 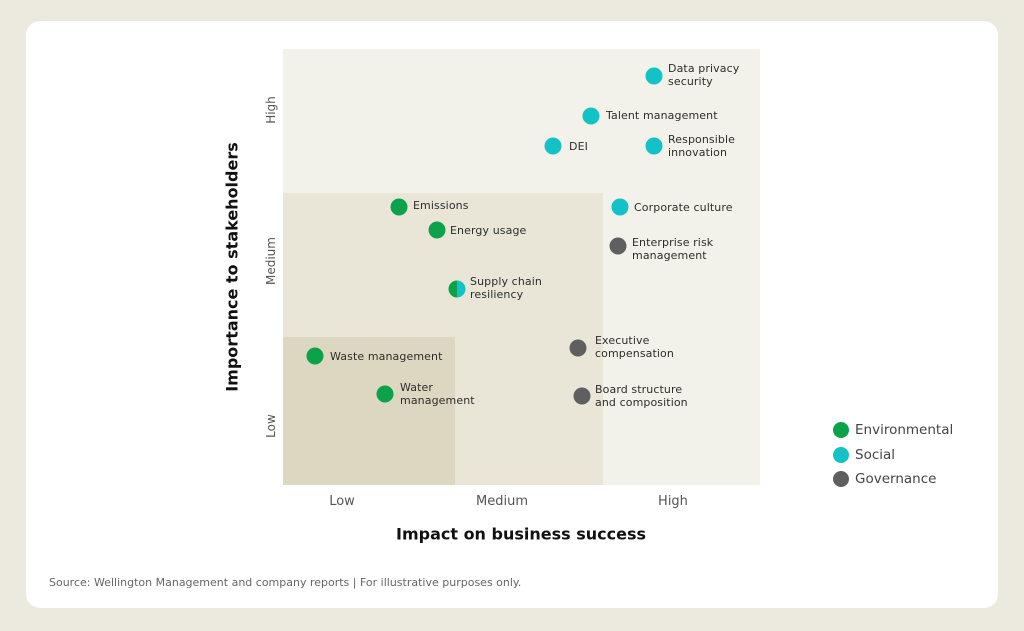 I want to click on label-supply-chain: Supply chain resiliency, so click(x=506, y=288).